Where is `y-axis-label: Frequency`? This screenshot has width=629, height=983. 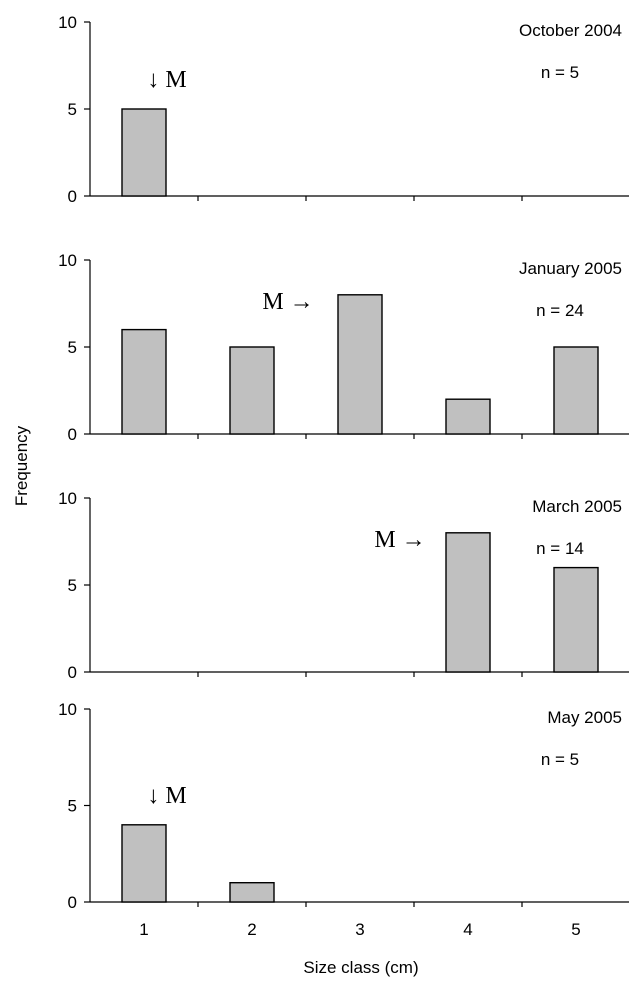
y-axis-label: Frequency is located at coordinates (21, 465).